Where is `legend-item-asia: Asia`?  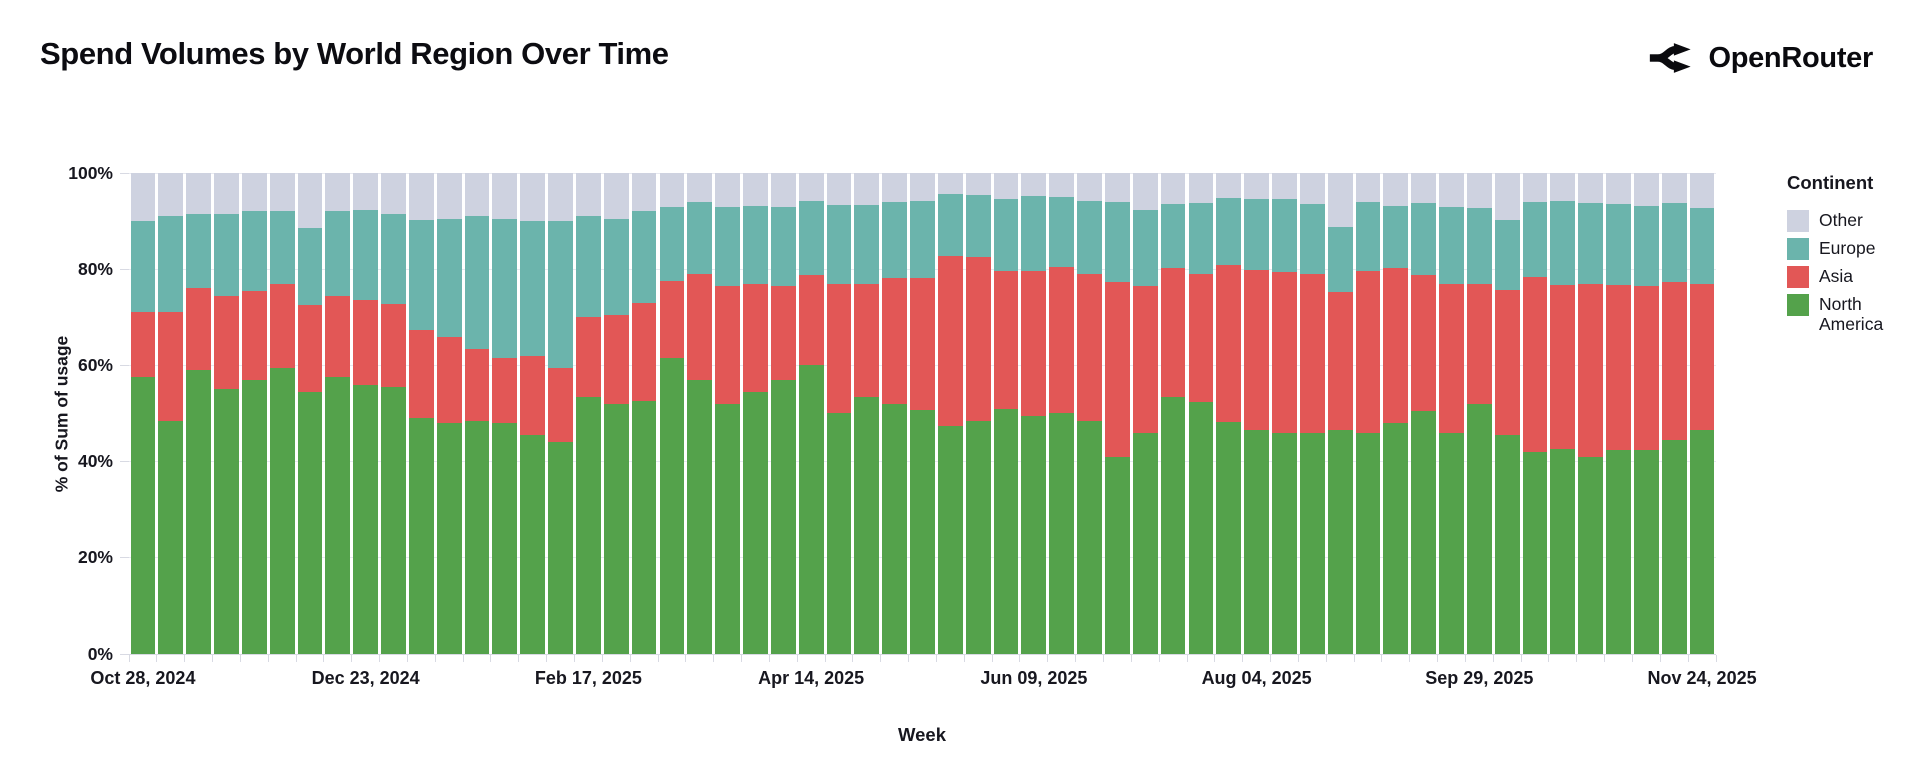
legend-item-asia: Asia is located at coordinates (1850, 277).